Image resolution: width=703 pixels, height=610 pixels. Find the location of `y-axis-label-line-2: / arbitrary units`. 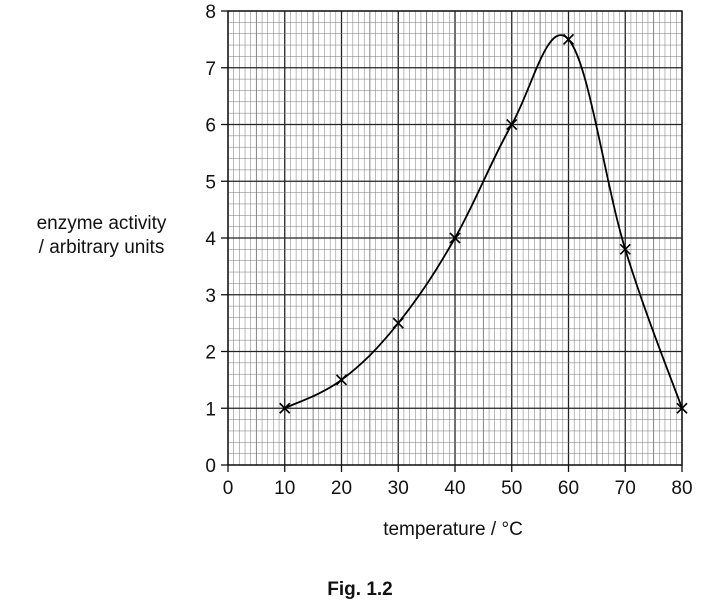

y-axis-label-line-2: / arbitrary units is located at coordinates (101, 247).